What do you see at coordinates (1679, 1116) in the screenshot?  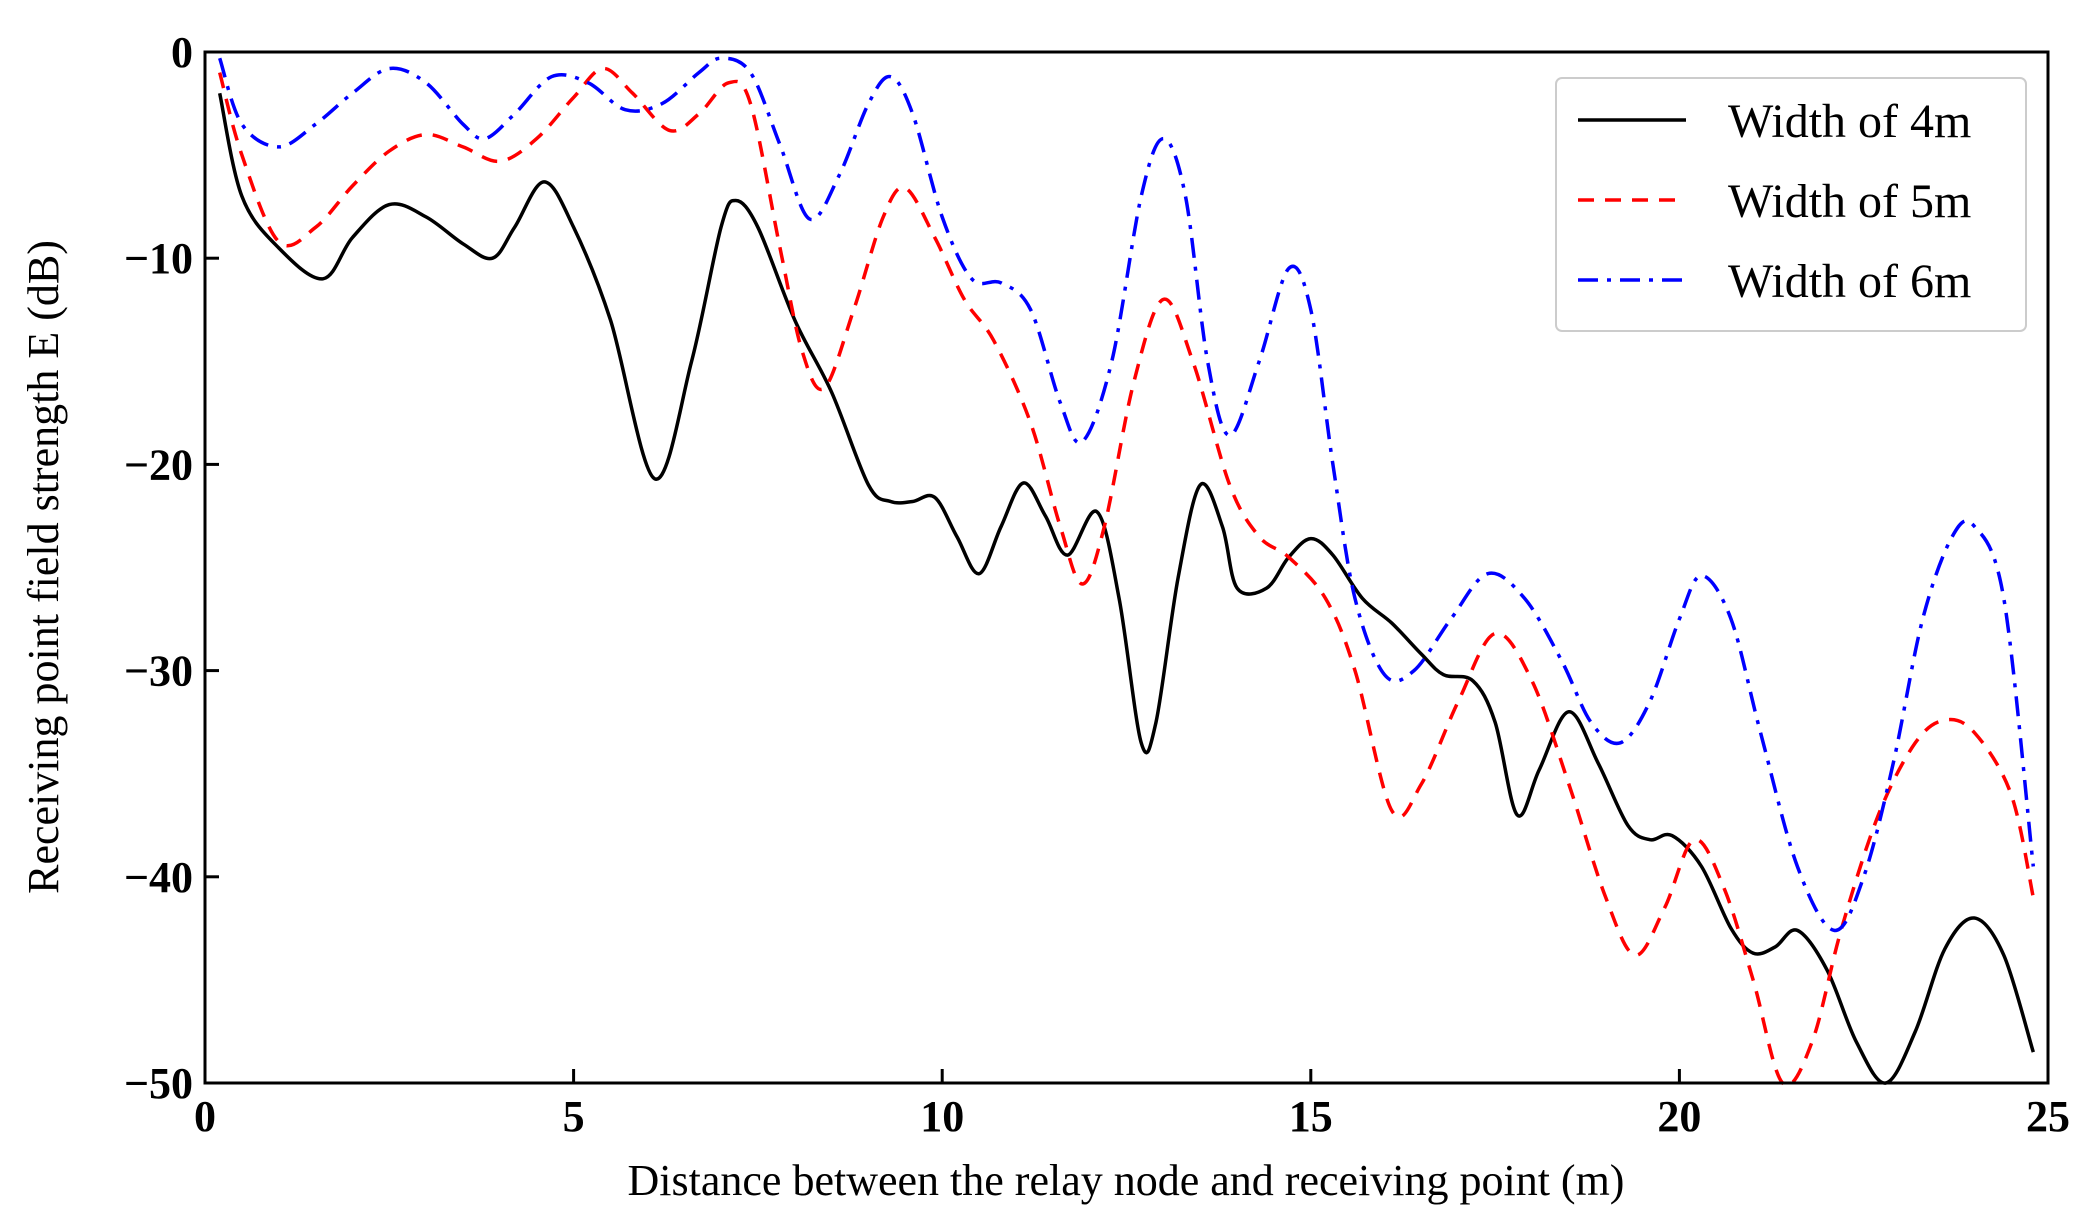 I see `x-tick-label: 20` at bounding box center [1679, 1116].